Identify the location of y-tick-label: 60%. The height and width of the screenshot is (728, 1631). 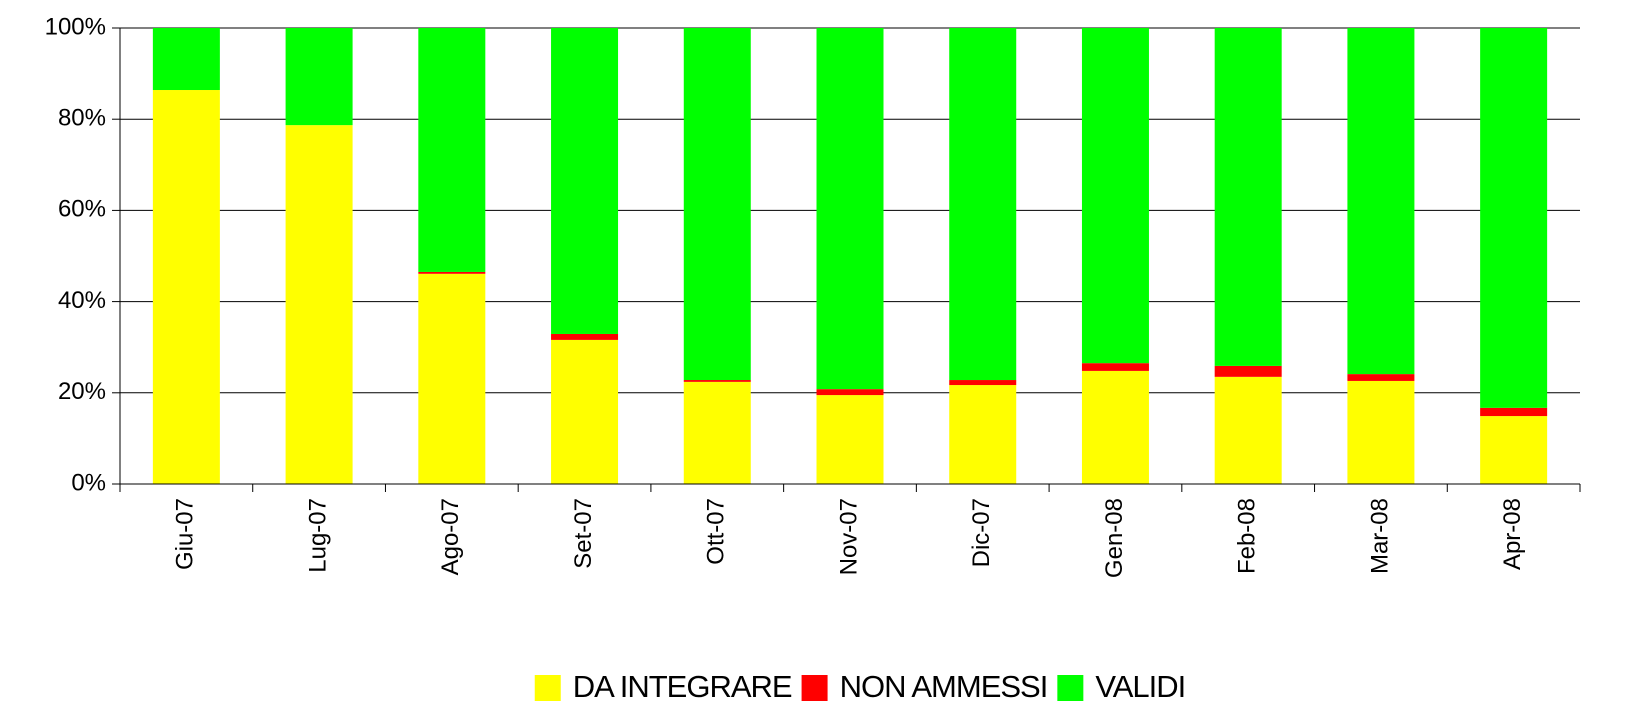
(82, 209).